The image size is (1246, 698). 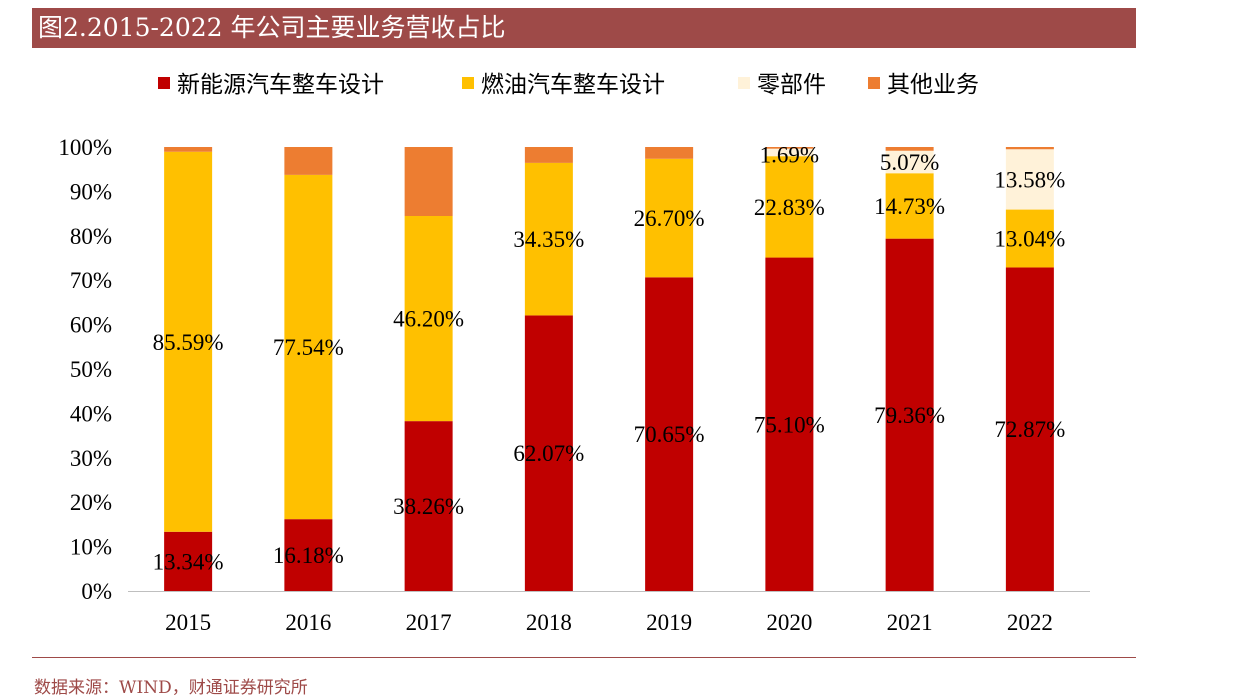 What do you see at coordinates (96, 591) in the screenshot?
I see `y-tick-label: 0%` at bounding box center [96, 591].